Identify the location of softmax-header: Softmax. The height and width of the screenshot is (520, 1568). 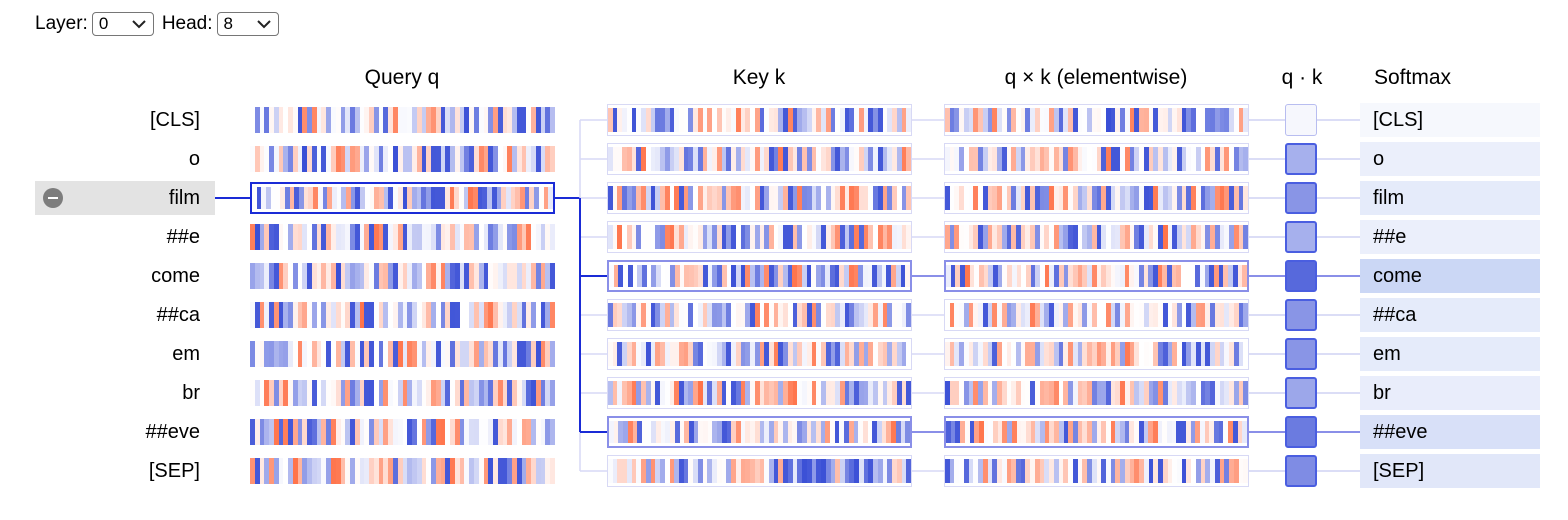
(1413, 77).